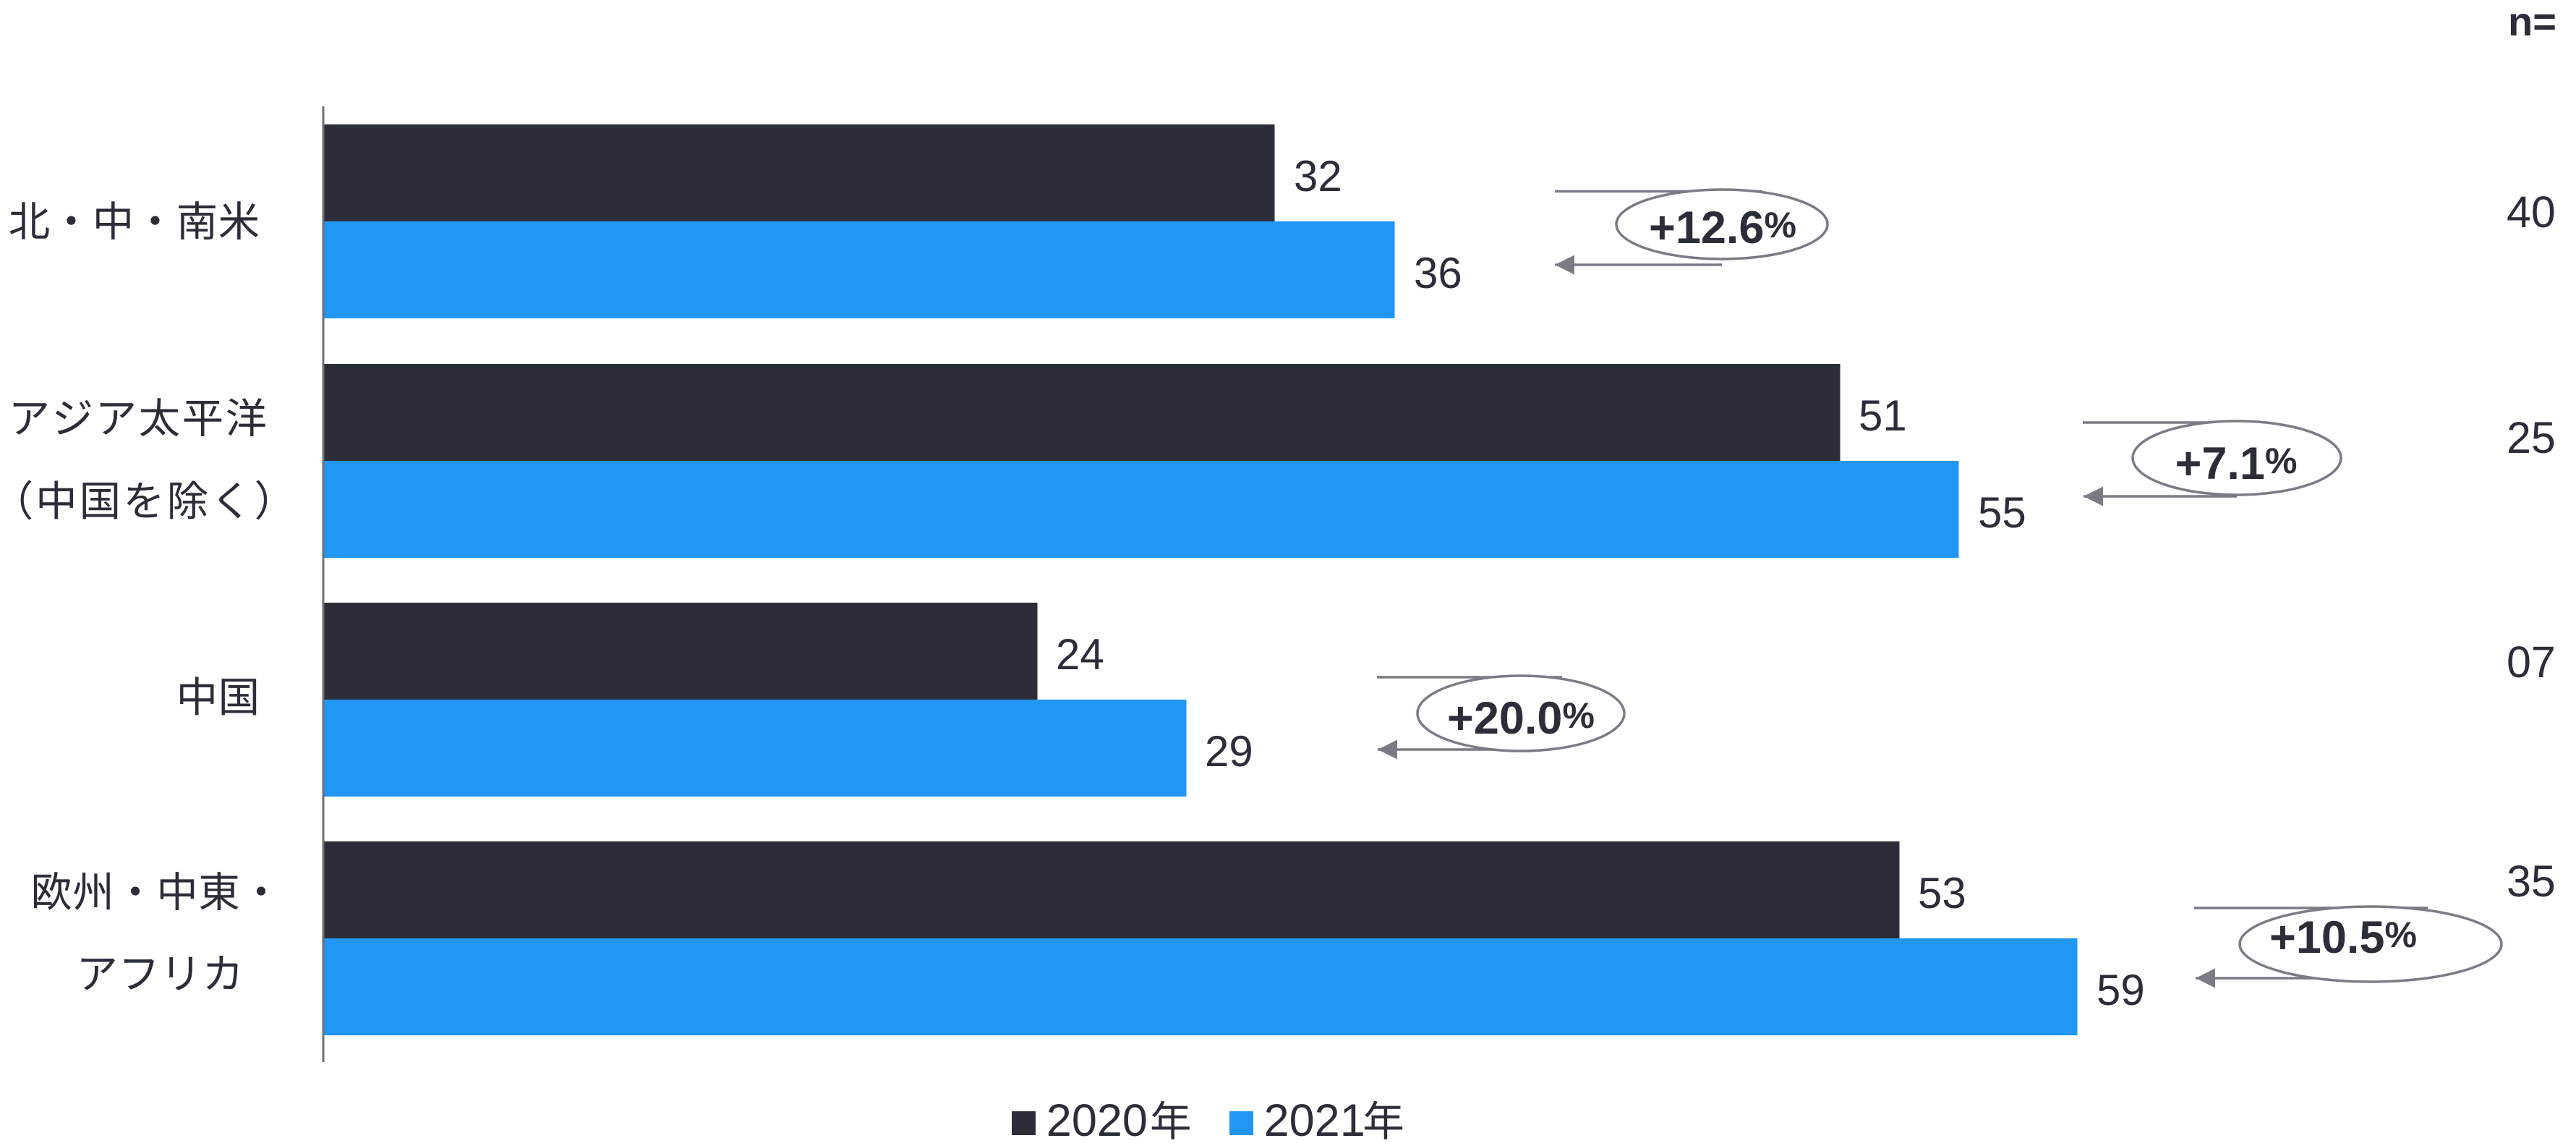  I want to click on svg-text: 32, so click(1318, 176).